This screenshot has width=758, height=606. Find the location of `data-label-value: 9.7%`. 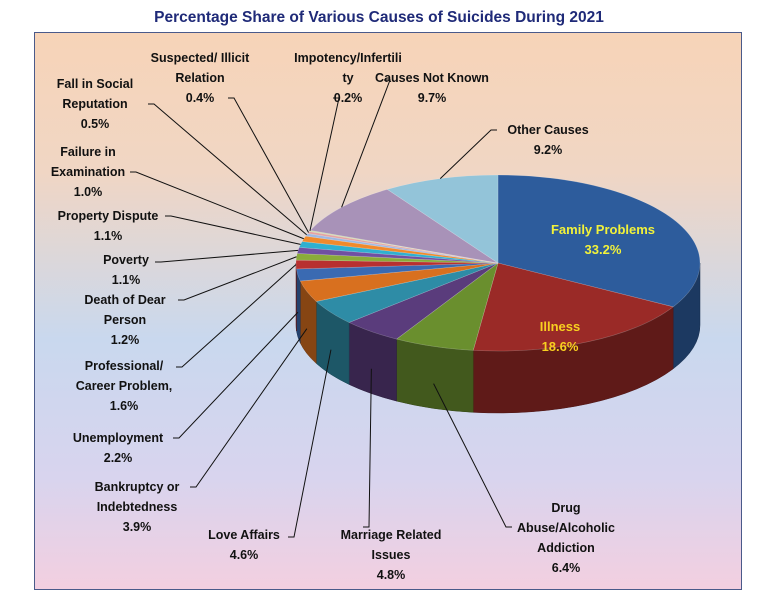

data-label-value: 9.7% is located at coordinates (432, 98).